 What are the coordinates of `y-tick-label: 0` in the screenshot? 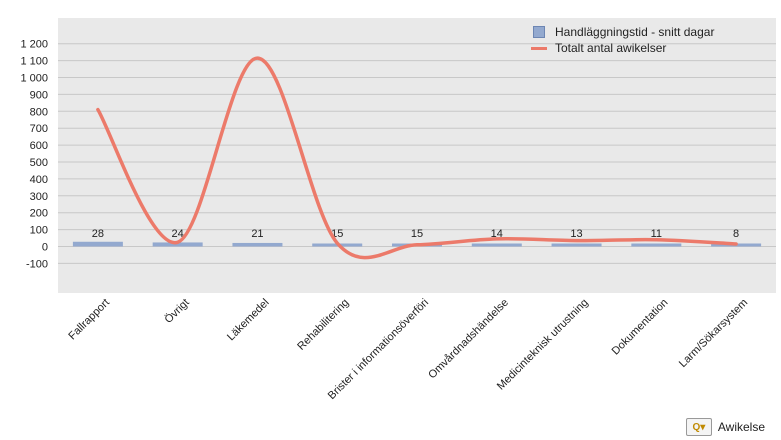 It's located at (45, 248).